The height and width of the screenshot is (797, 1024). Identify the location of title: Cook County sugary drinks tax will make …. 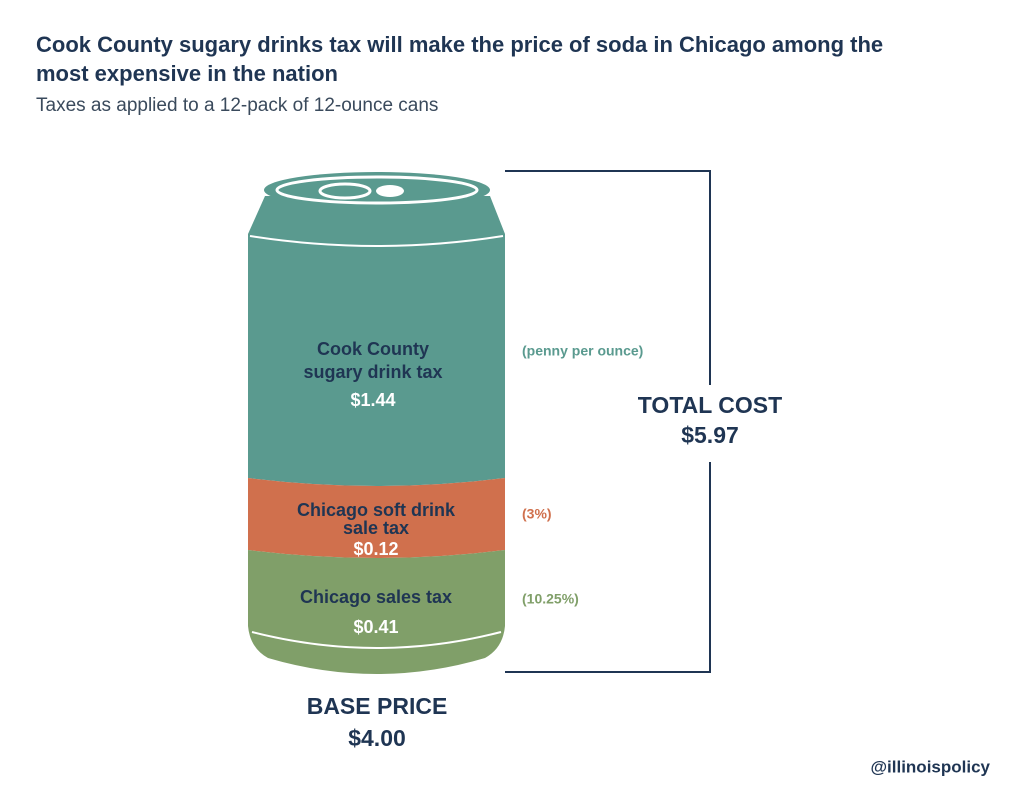
(459, 44).